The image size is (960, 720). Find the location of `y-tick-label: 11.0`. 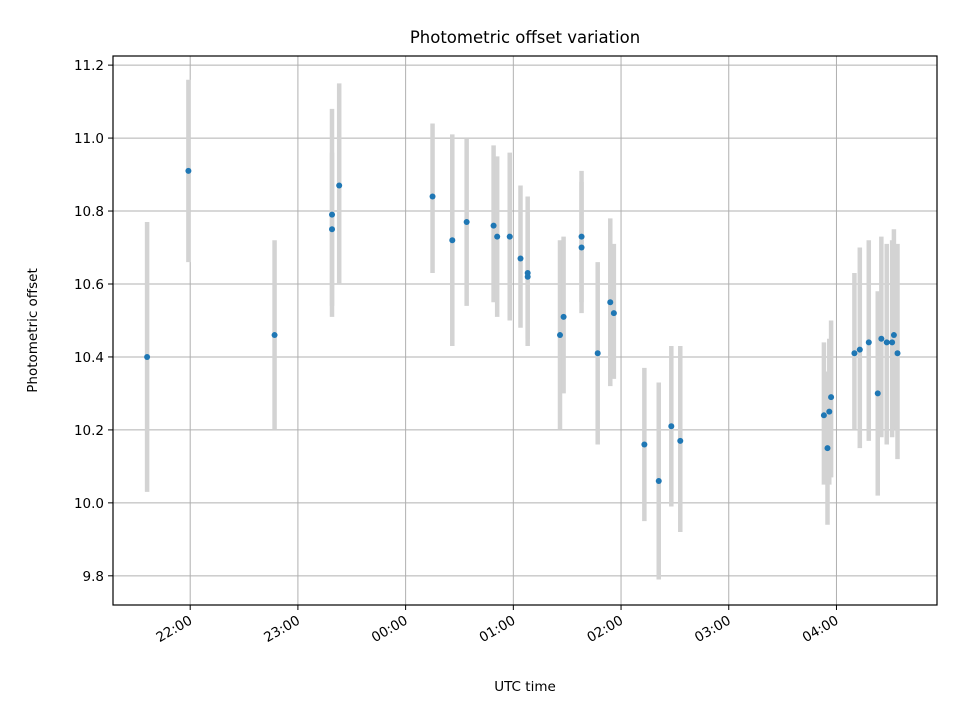

y-tick-label: 11.0 is located at coordinates (89, 139).